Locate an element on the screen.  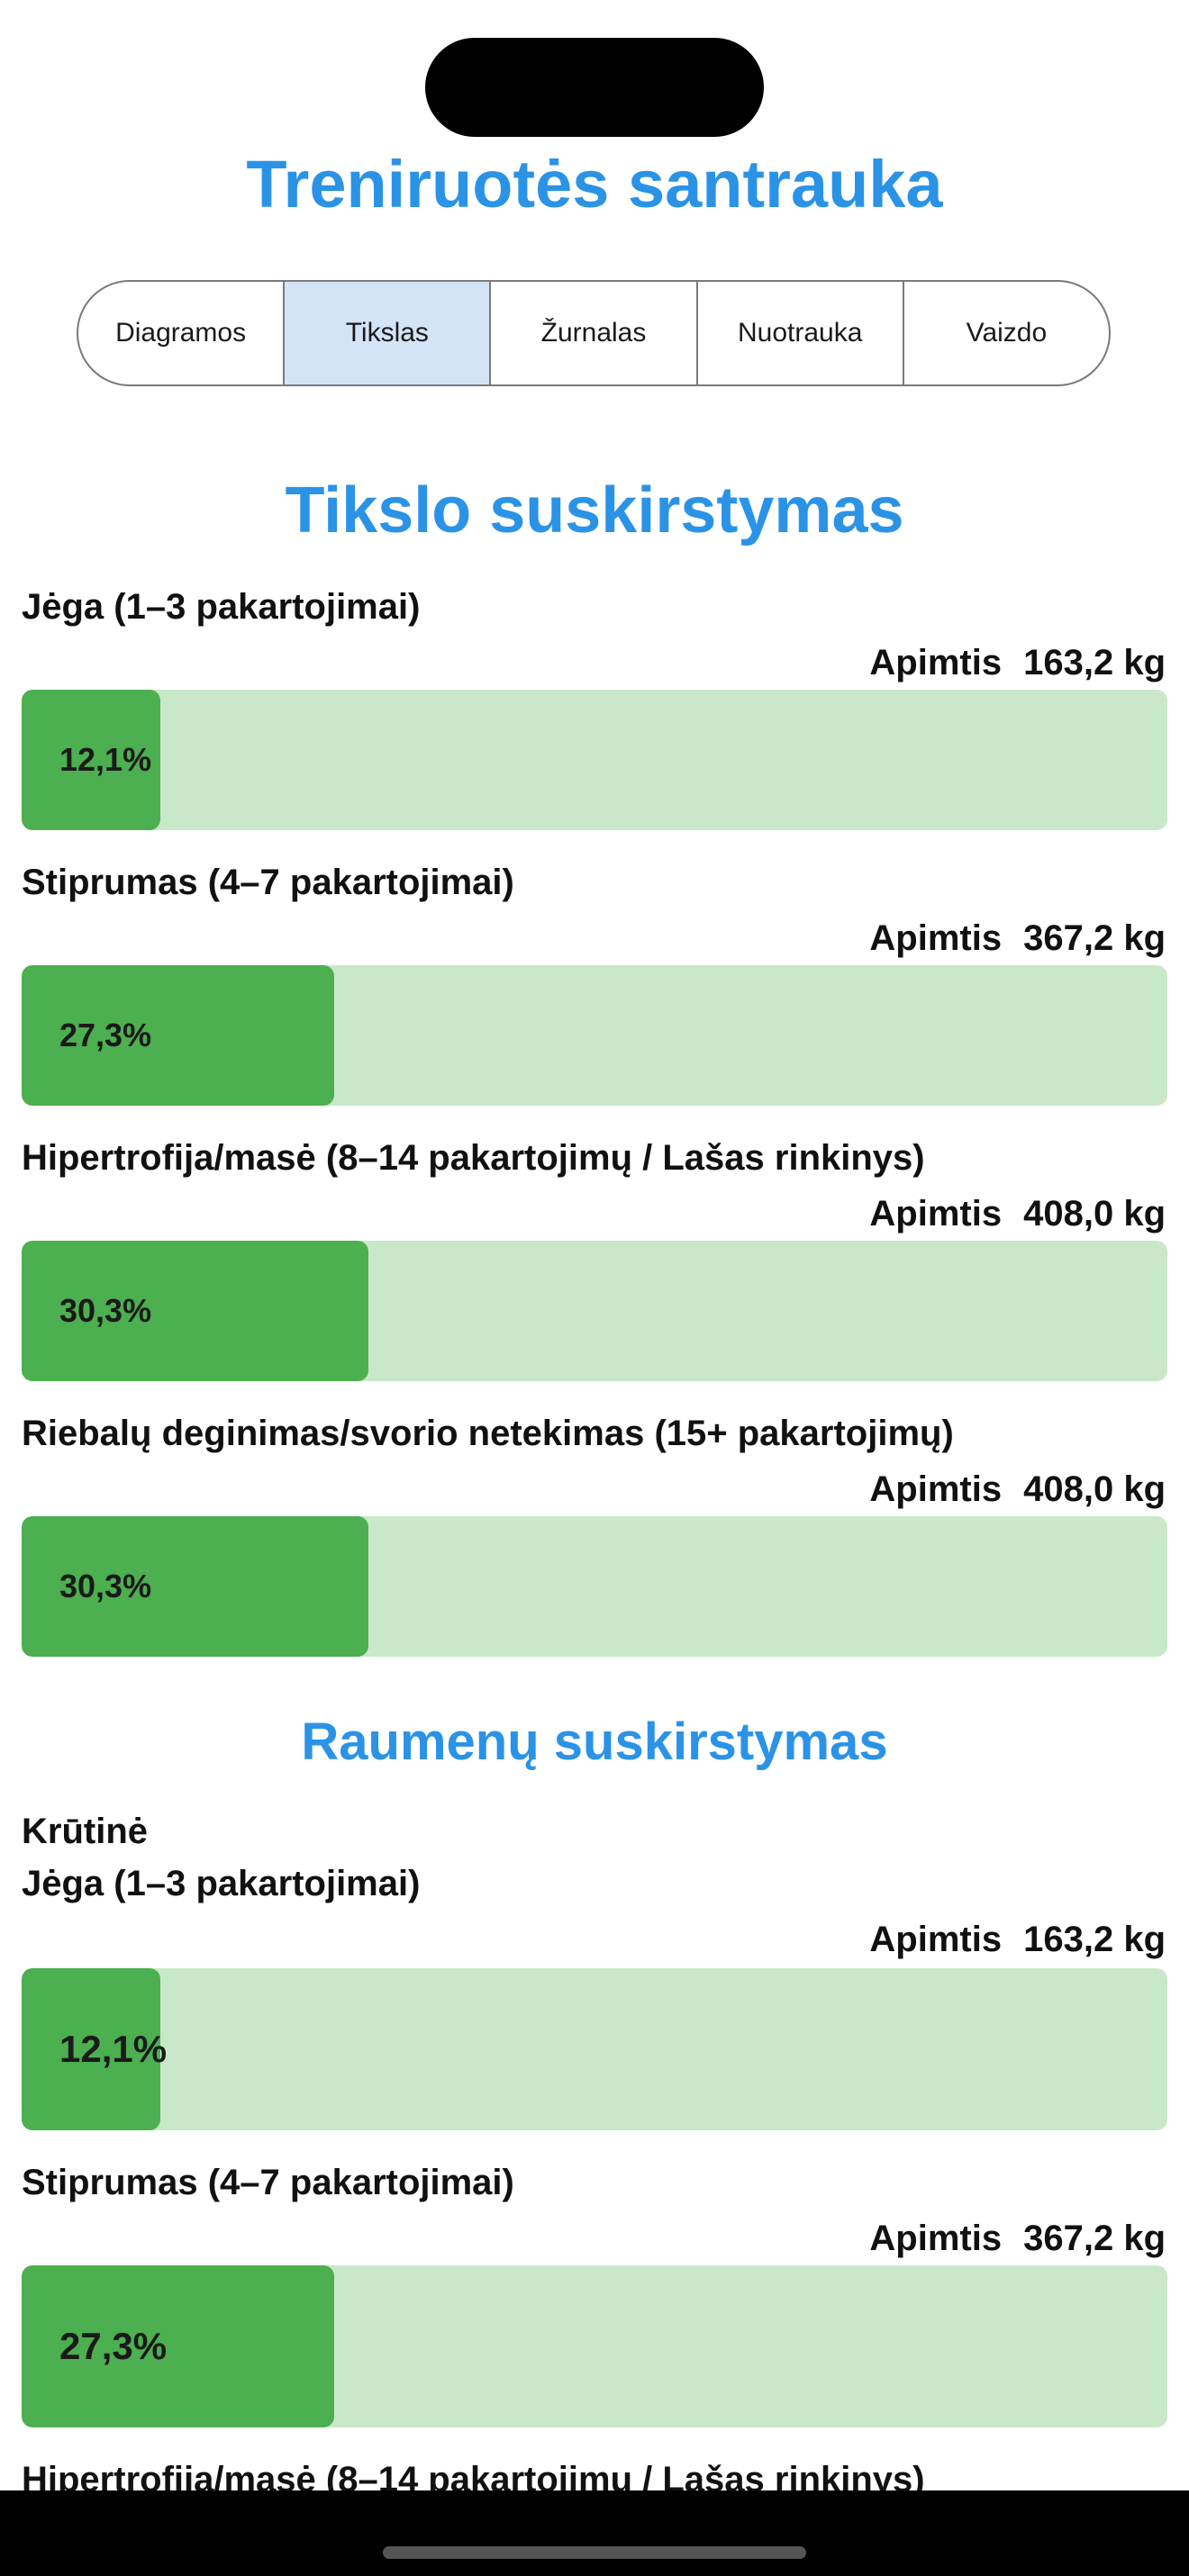
muscle-item-volume: Apimtis 163,2 kg is located at coordinates (1017, 1940).